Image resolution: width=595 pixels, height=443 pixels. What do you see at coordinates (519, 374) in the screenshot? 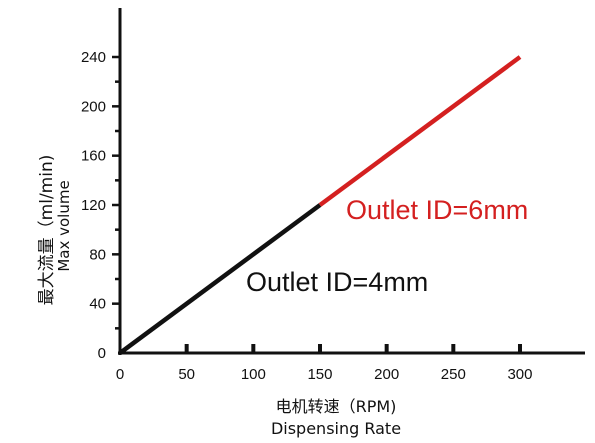
I see `x-tick-label: 300` at bounding box center [519, 374].